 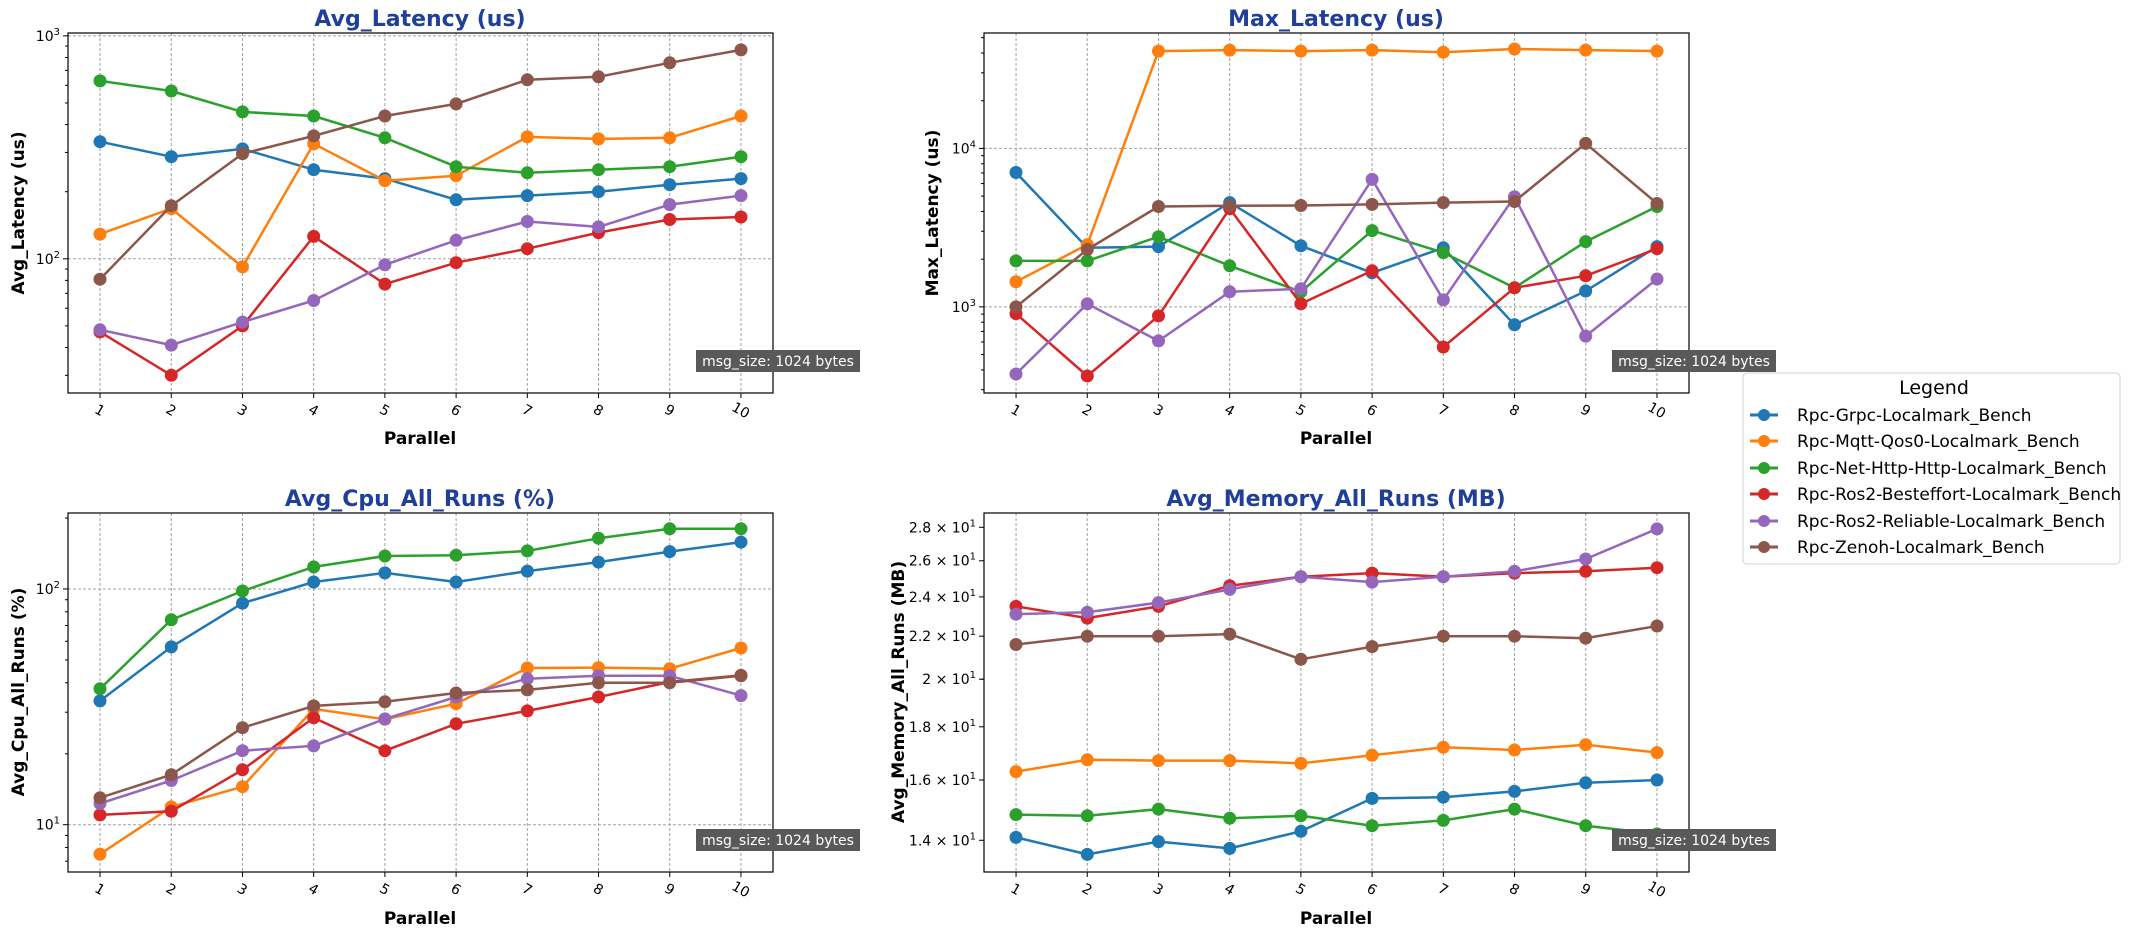 I want to click on y-tick-label: 103, so click(x=48, y=36).